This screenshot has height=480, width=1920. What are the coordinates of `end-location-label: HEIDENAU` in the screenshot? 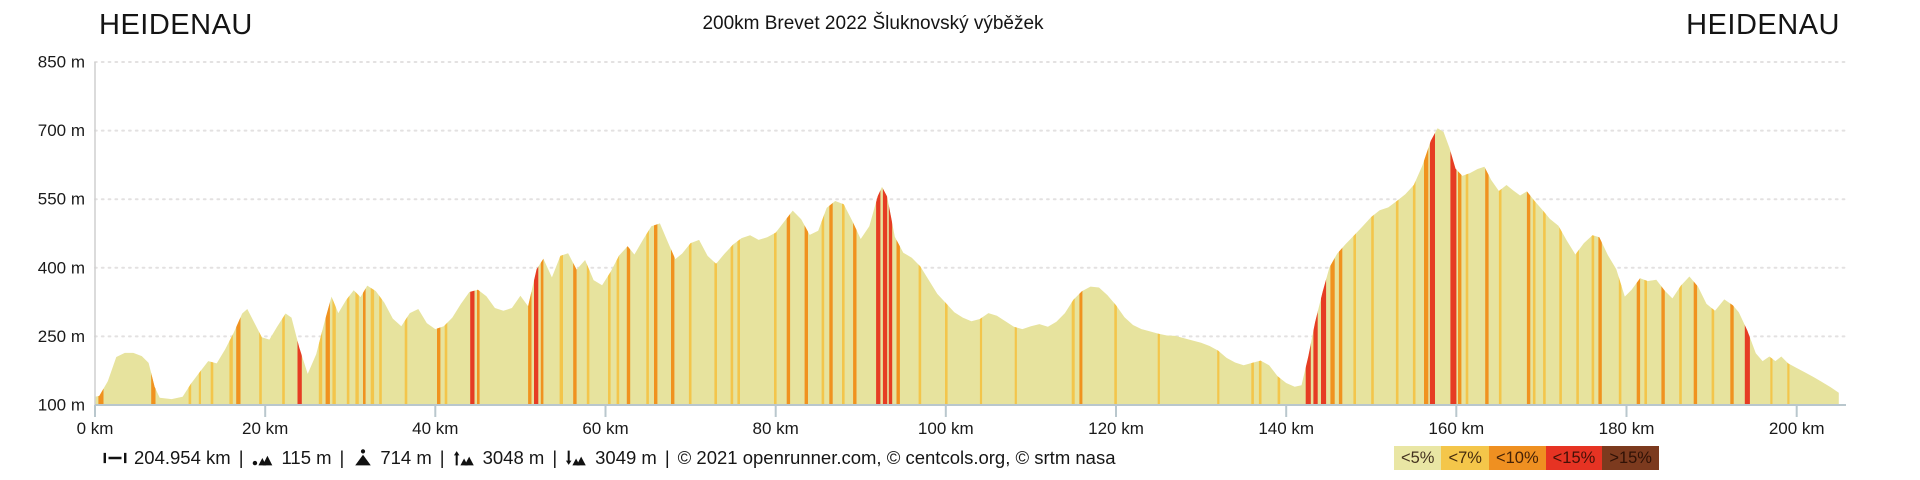 It's located at (1763, 25).